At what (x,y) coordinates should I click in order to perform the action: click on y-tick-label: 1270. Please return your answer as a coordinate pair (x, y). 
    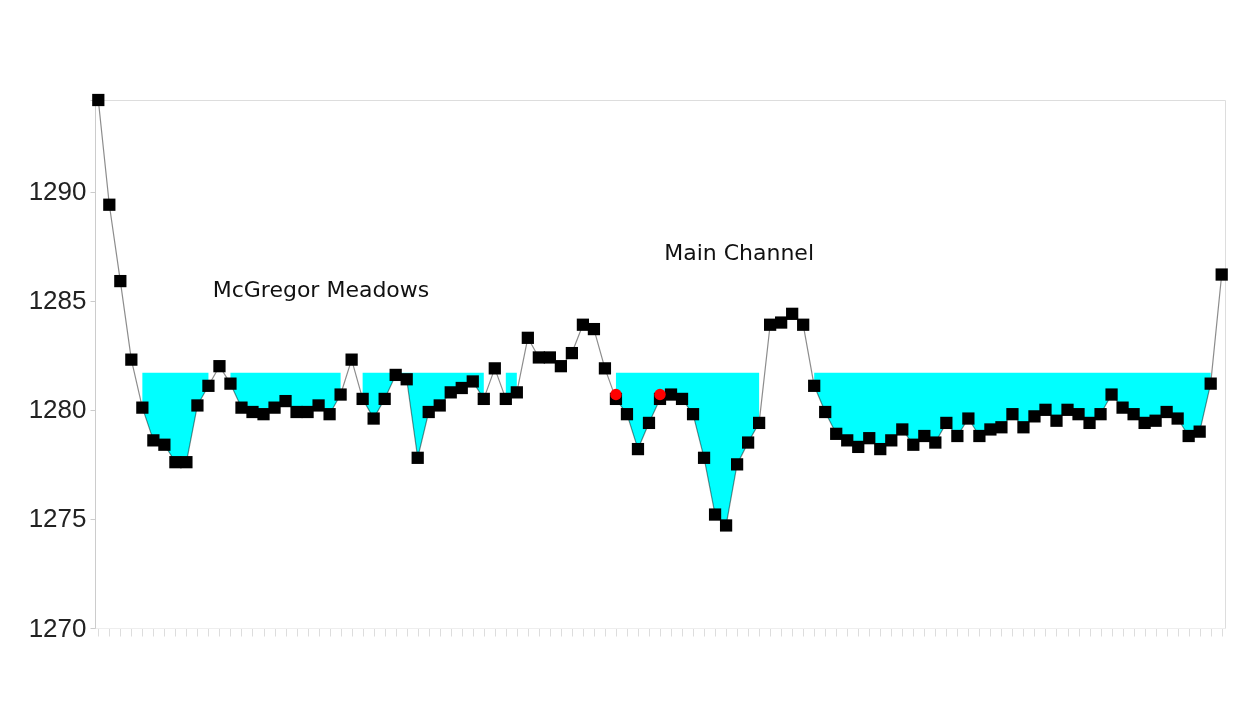
    Looking at the image, I should click on (57, 627).